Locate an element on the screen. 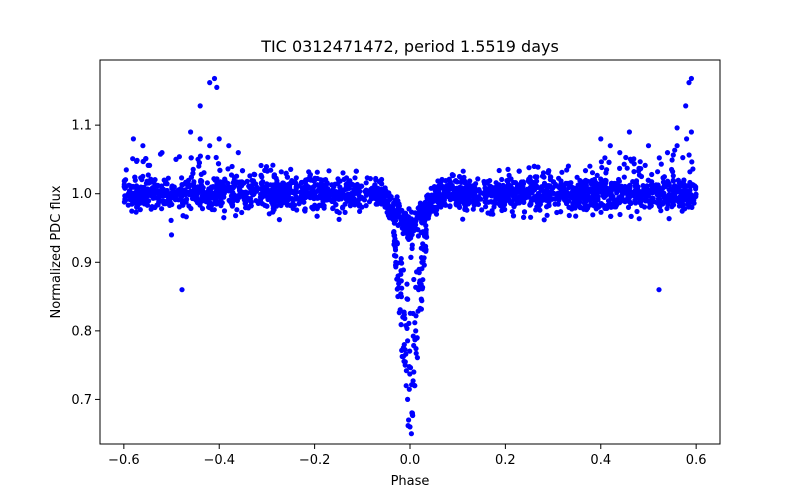 The height and width of the screenshot is (500, 800). chart-title: TIC 0312471472, period 1.5519 days is located at coordinates (409, 46).